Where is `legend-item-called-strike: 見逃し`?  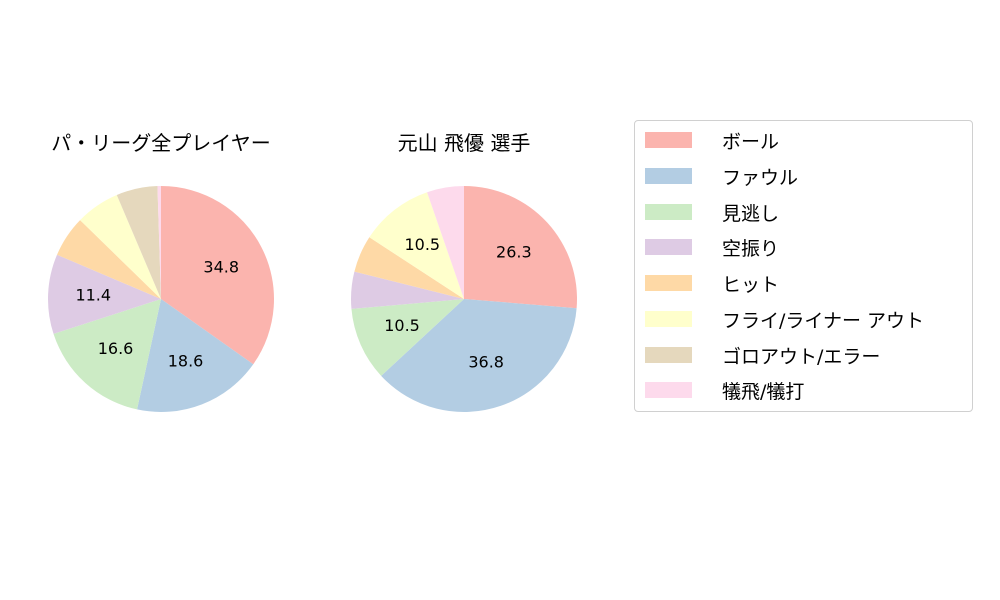 legend-item-called-strike: 見逃し is located at coordinates (712, 213).